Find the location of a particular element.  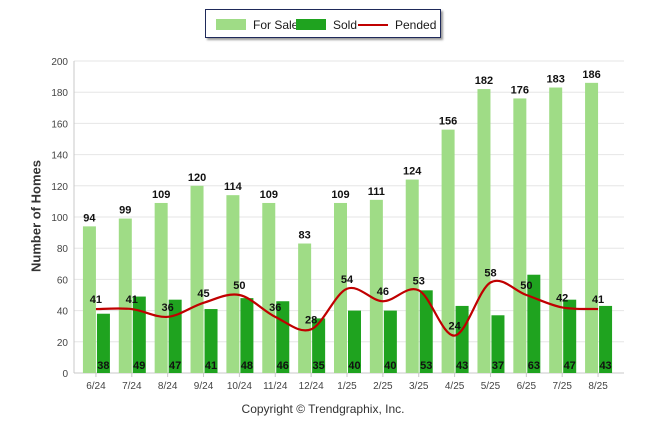

y-tick-label: 160 is located at coordinates (59, 124).